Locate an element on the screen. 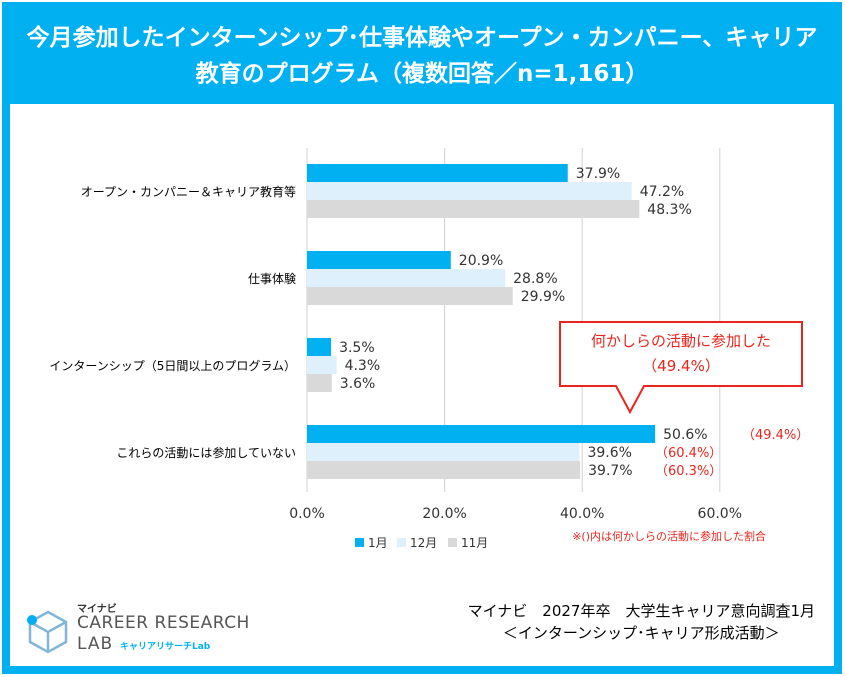 The image size is (845, 677). callout-box is located at coordinates (681, 368).